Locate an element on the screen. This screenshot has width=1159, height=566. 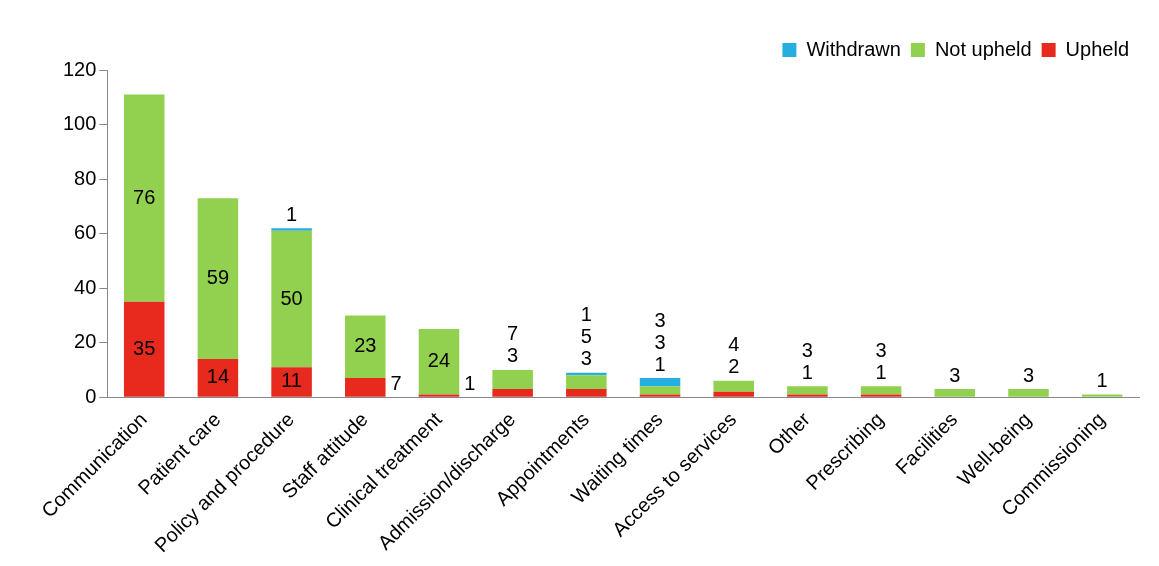
data-label: 4 is located at coordinates (734, 344).